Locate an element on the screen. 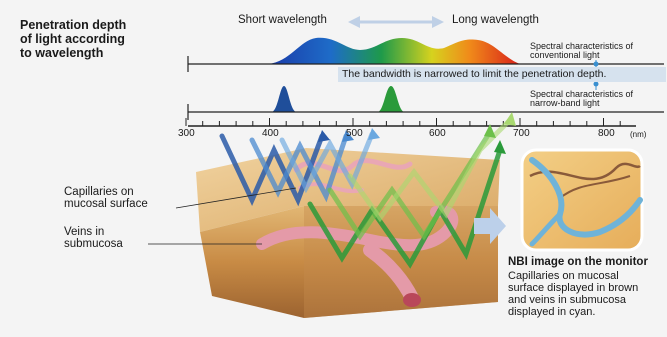  tick-label: 300 is located at coordinates (186, 133).